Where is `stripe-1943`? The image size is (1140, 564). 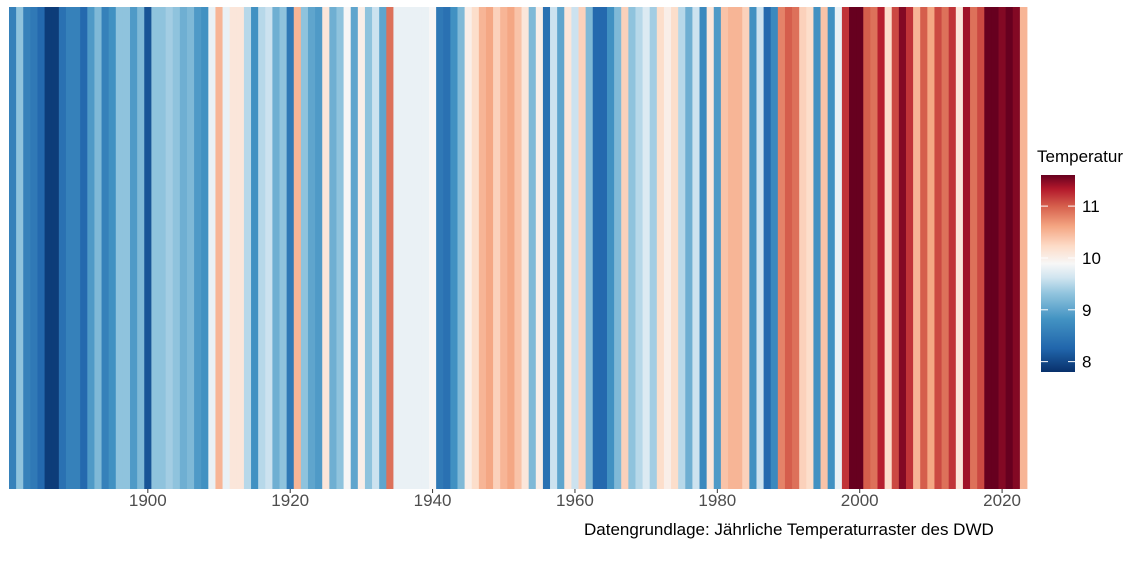
stripe-1943 is located at coordinates (454, 248).